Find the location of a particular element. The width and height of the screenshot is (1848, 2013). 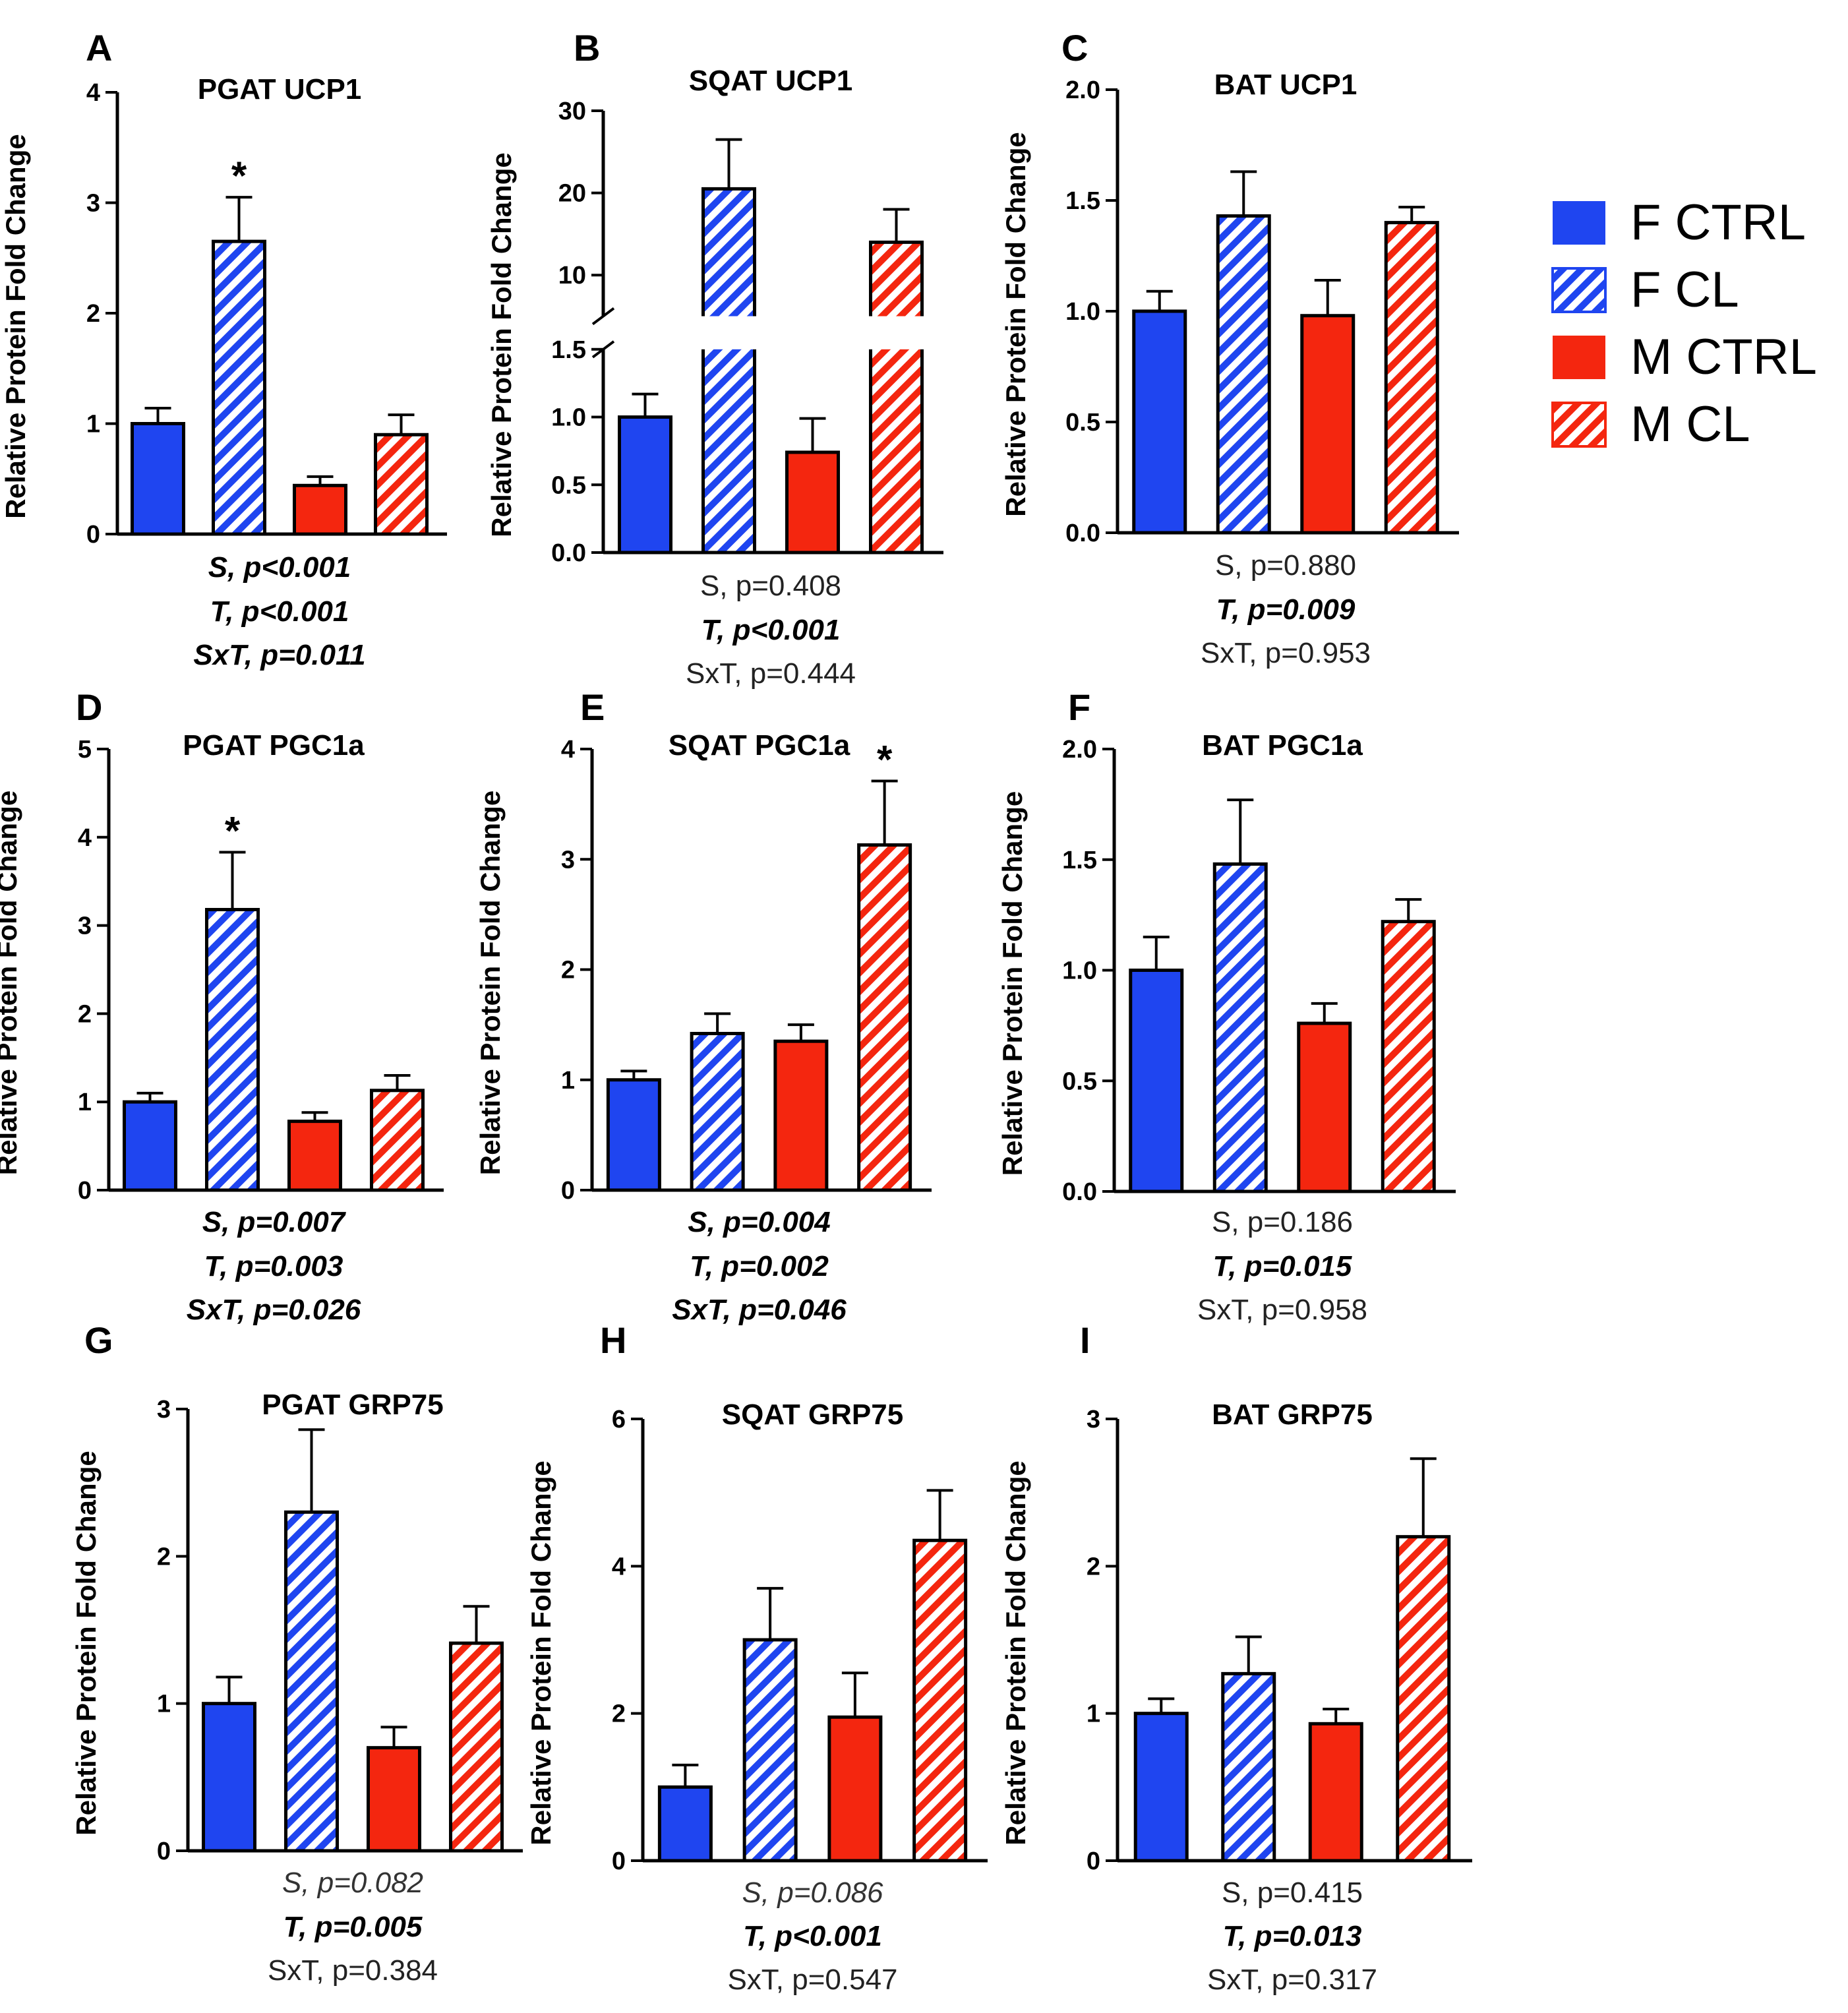

y-tick-label: 4 is located at coordinates (85, 838).